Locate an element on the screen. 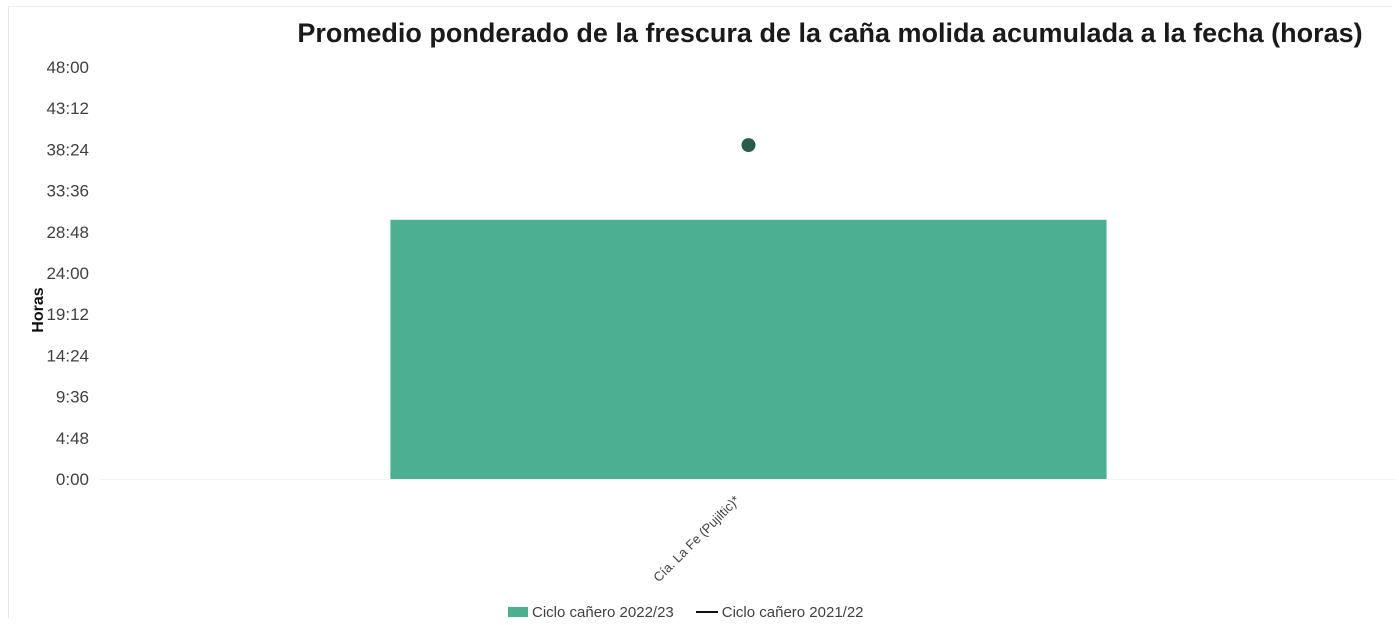 The width and height of the screenshot is (1399, 625). y-tick-label: 33:36 is located at coordinates (67, 191).